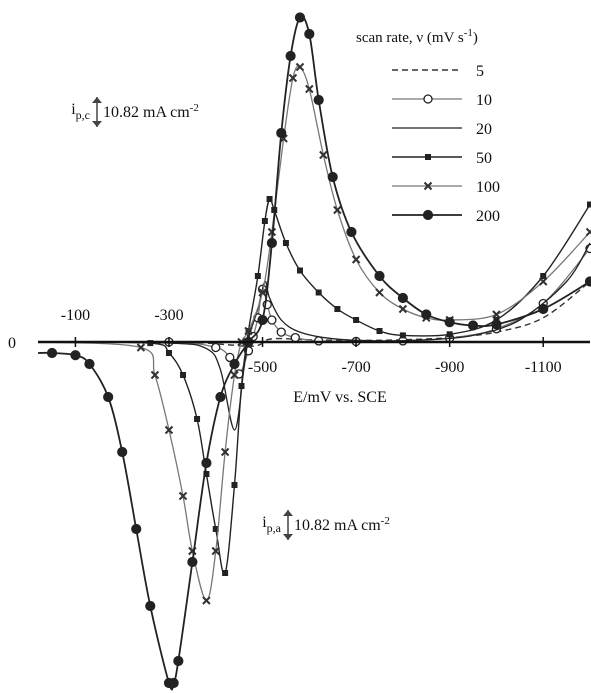  I want to click on x-tick-label: -100, so click(75, 315).